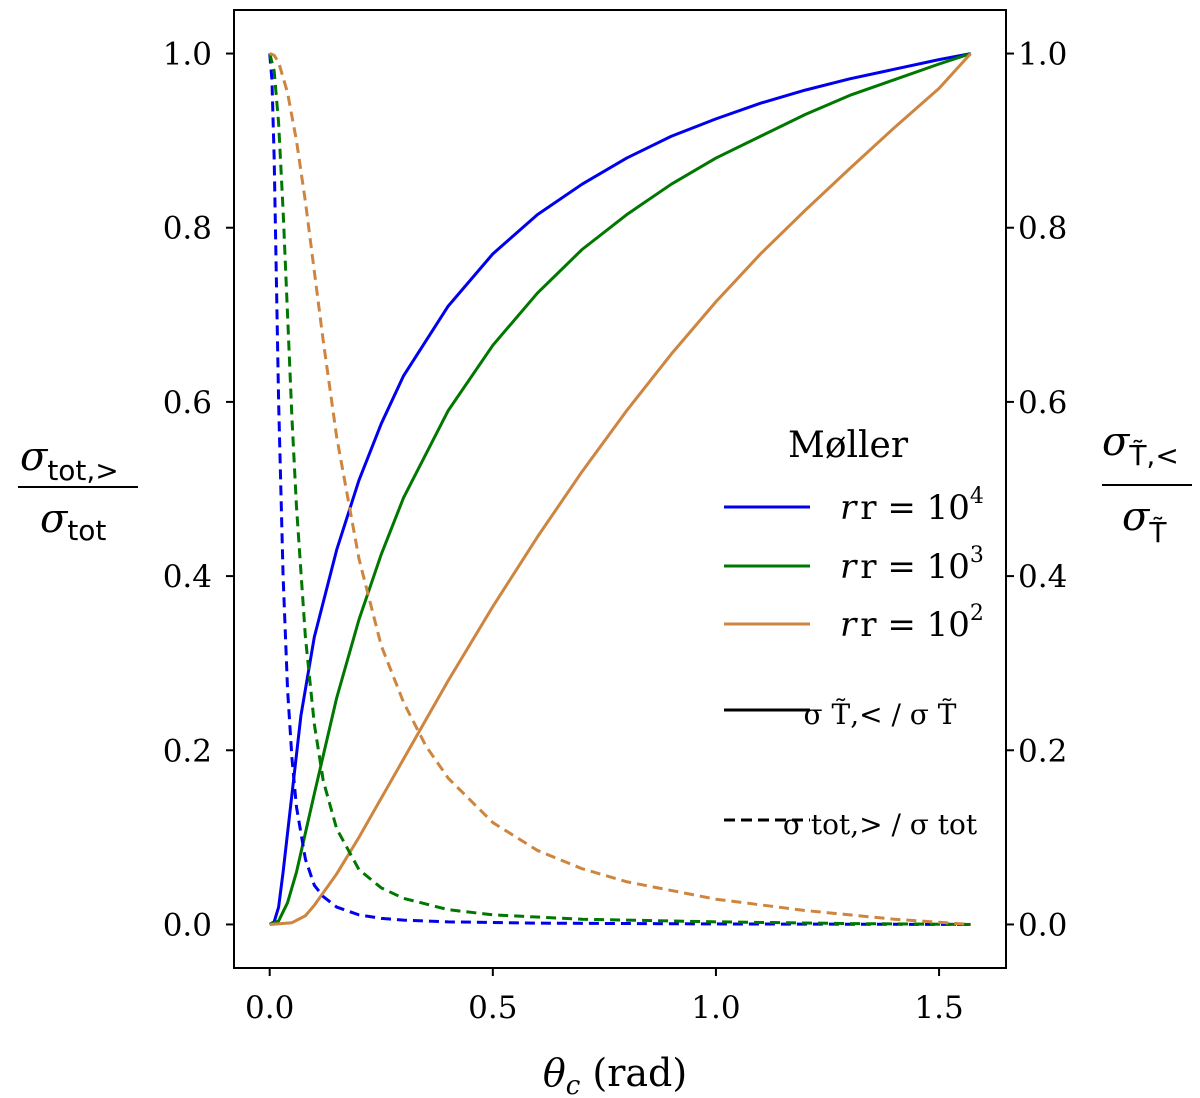 Image resolution: width=1200 pixels, height=1098 pixels. I want to click on ytick-label-right-5: 1.0, so click(1042, 55).